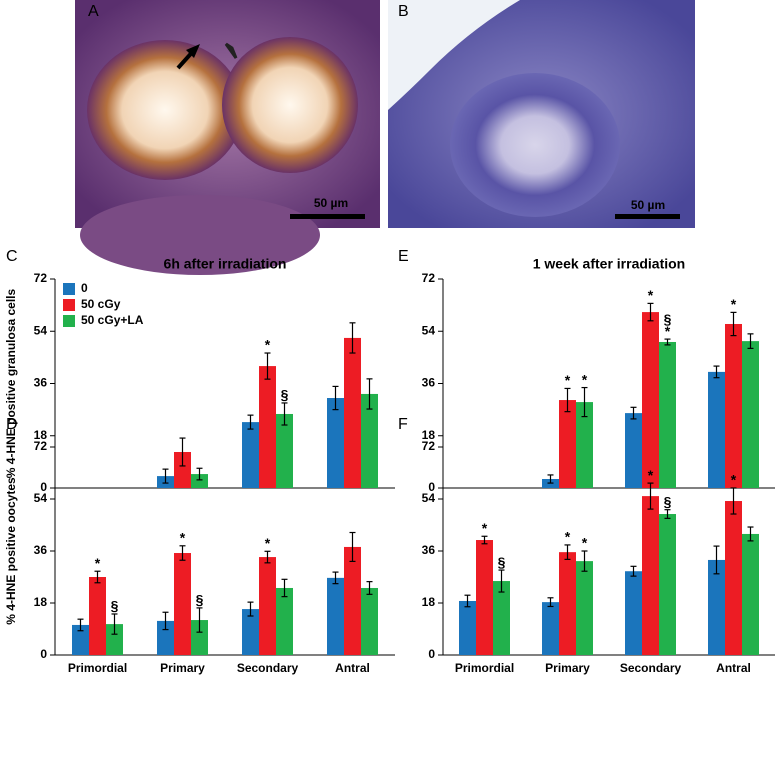 This screenshot has width=781, height=766. I want to click on micrograph-b: 50 µm B, so click(541, 114).